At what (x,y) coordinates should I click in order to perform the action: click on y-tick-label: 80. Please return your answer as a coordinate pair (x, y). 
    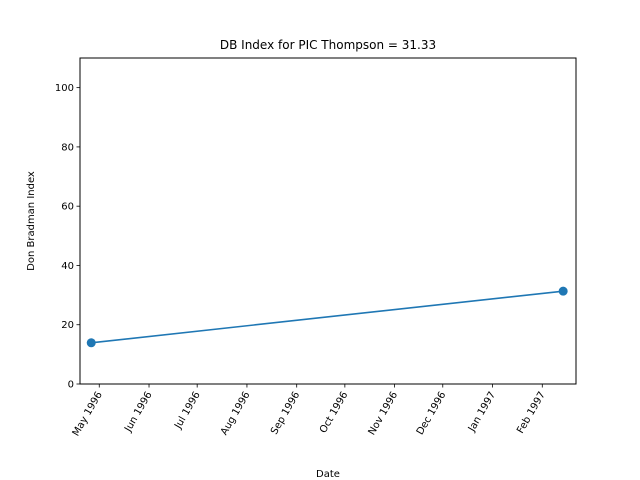
    Looking at the image, I should click on (67, 147).